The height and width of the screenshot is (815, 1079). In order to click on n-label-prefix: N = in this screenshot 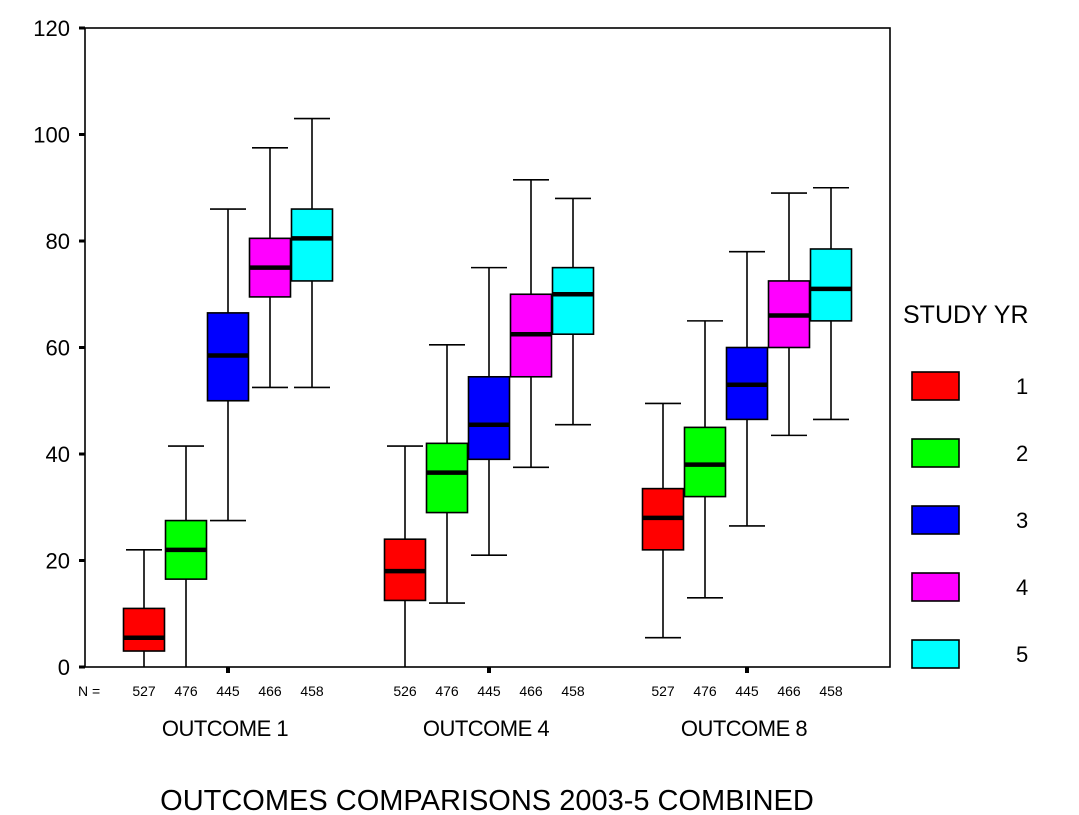, I will do `click(89, 691)`.